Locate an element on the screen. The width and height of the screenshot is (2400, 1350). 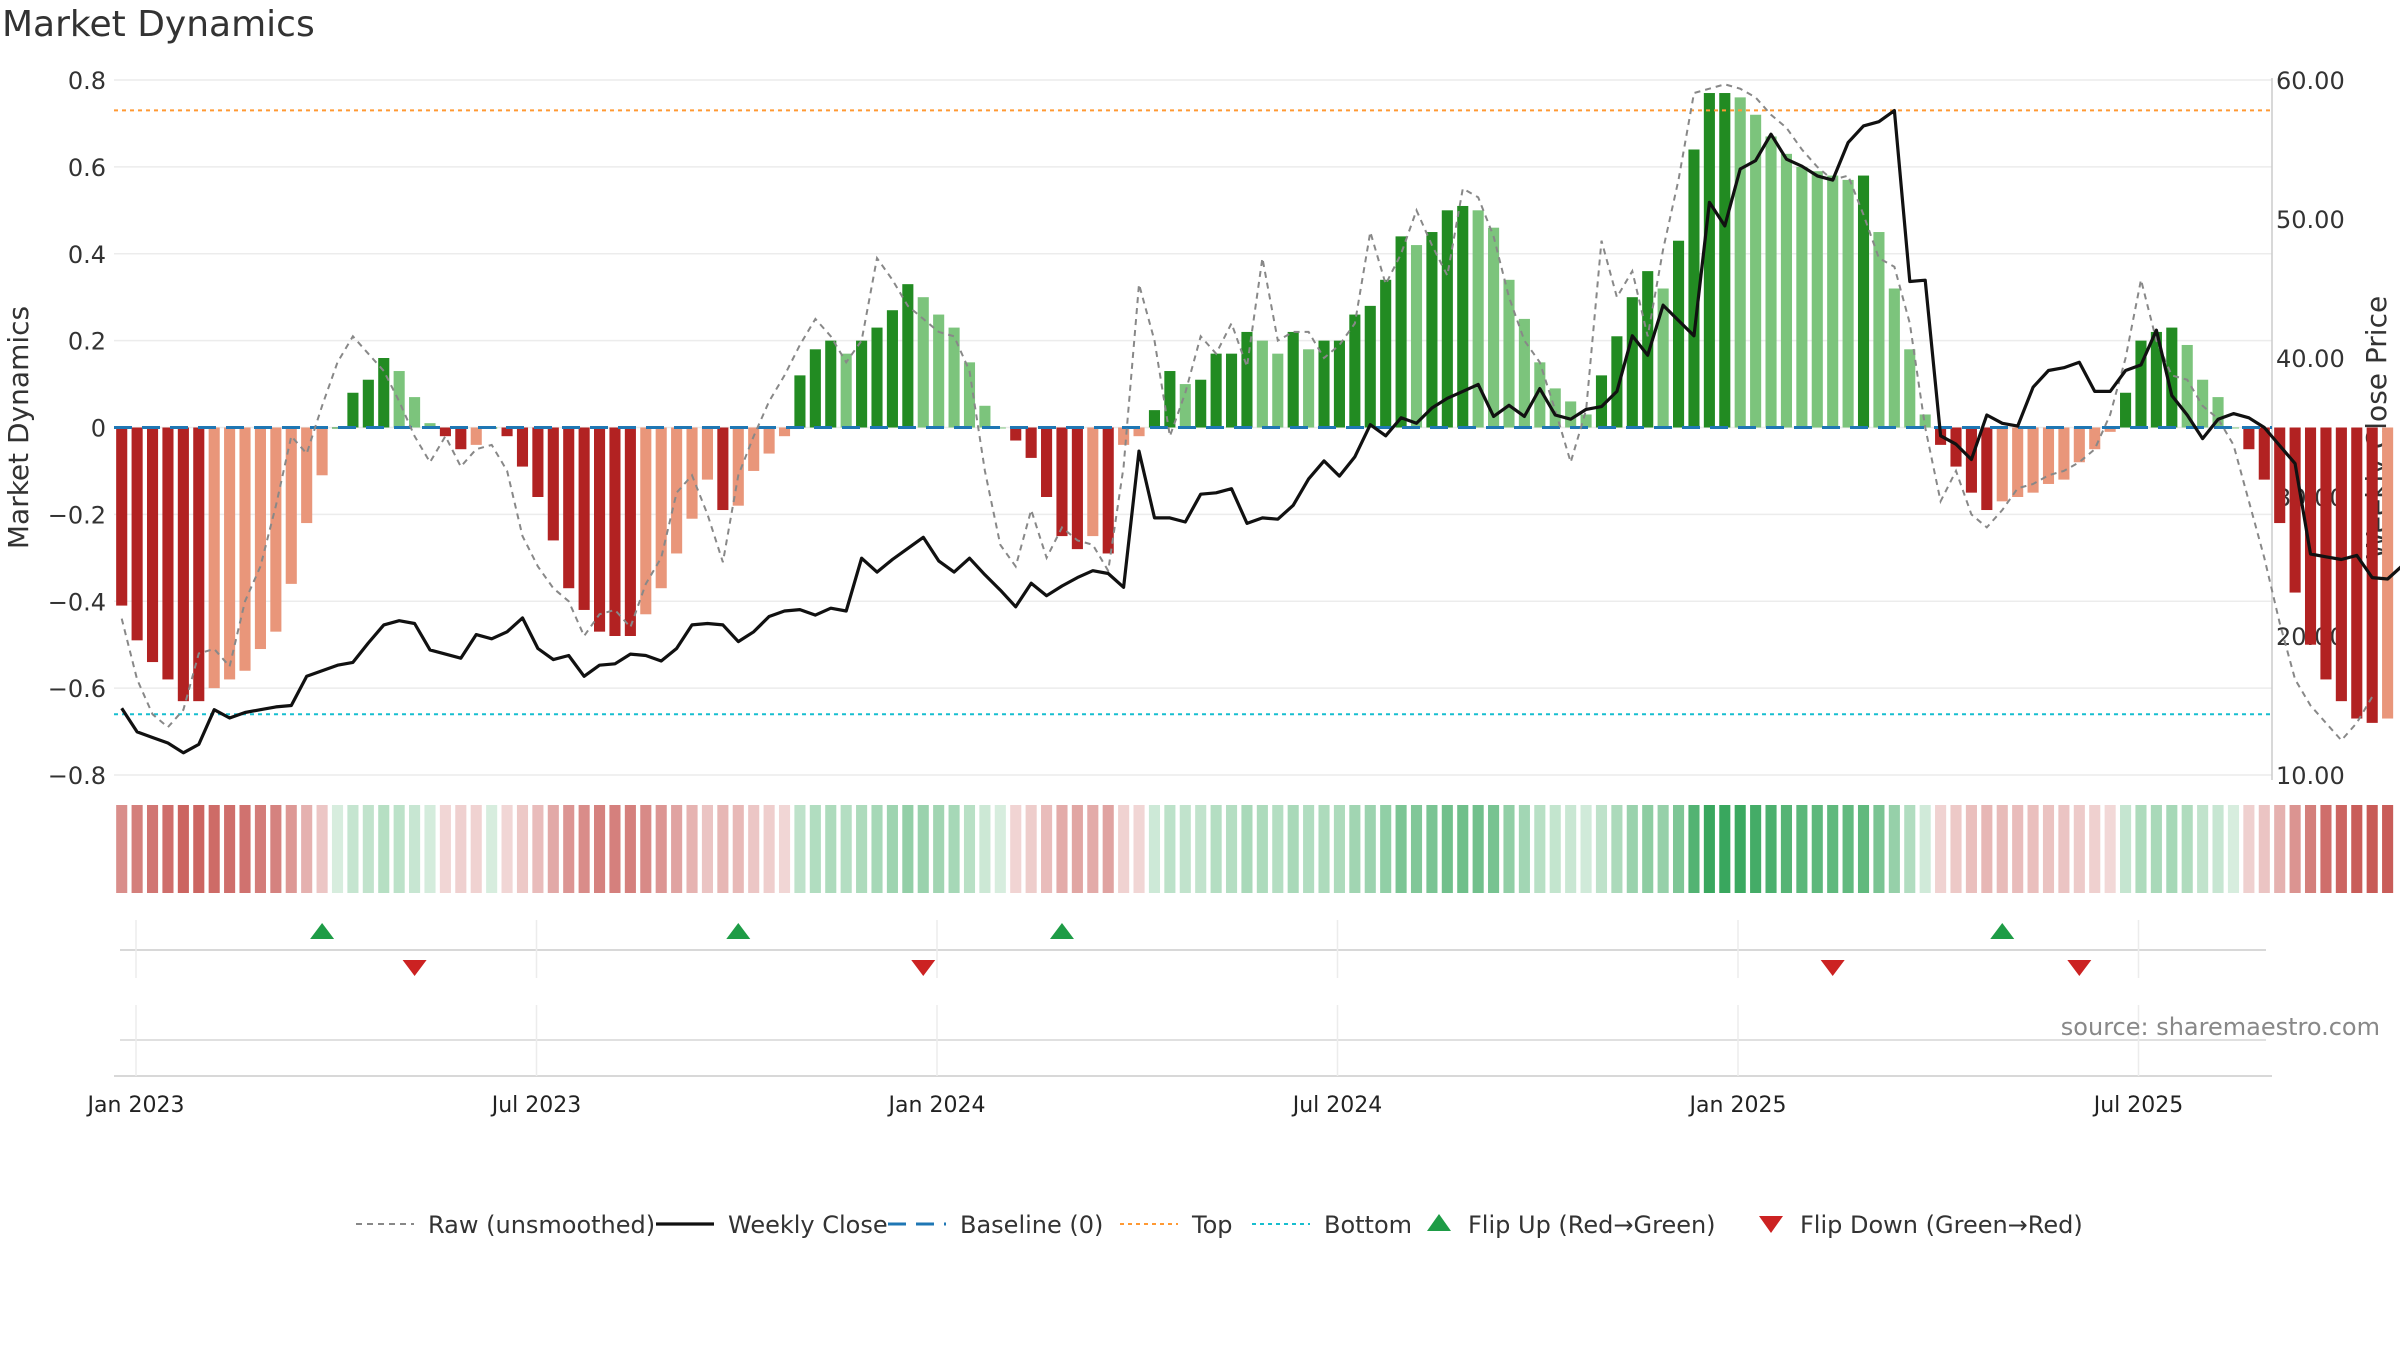
source-label: source: sharemaestro.com is located at coordinates (2220, 1027).